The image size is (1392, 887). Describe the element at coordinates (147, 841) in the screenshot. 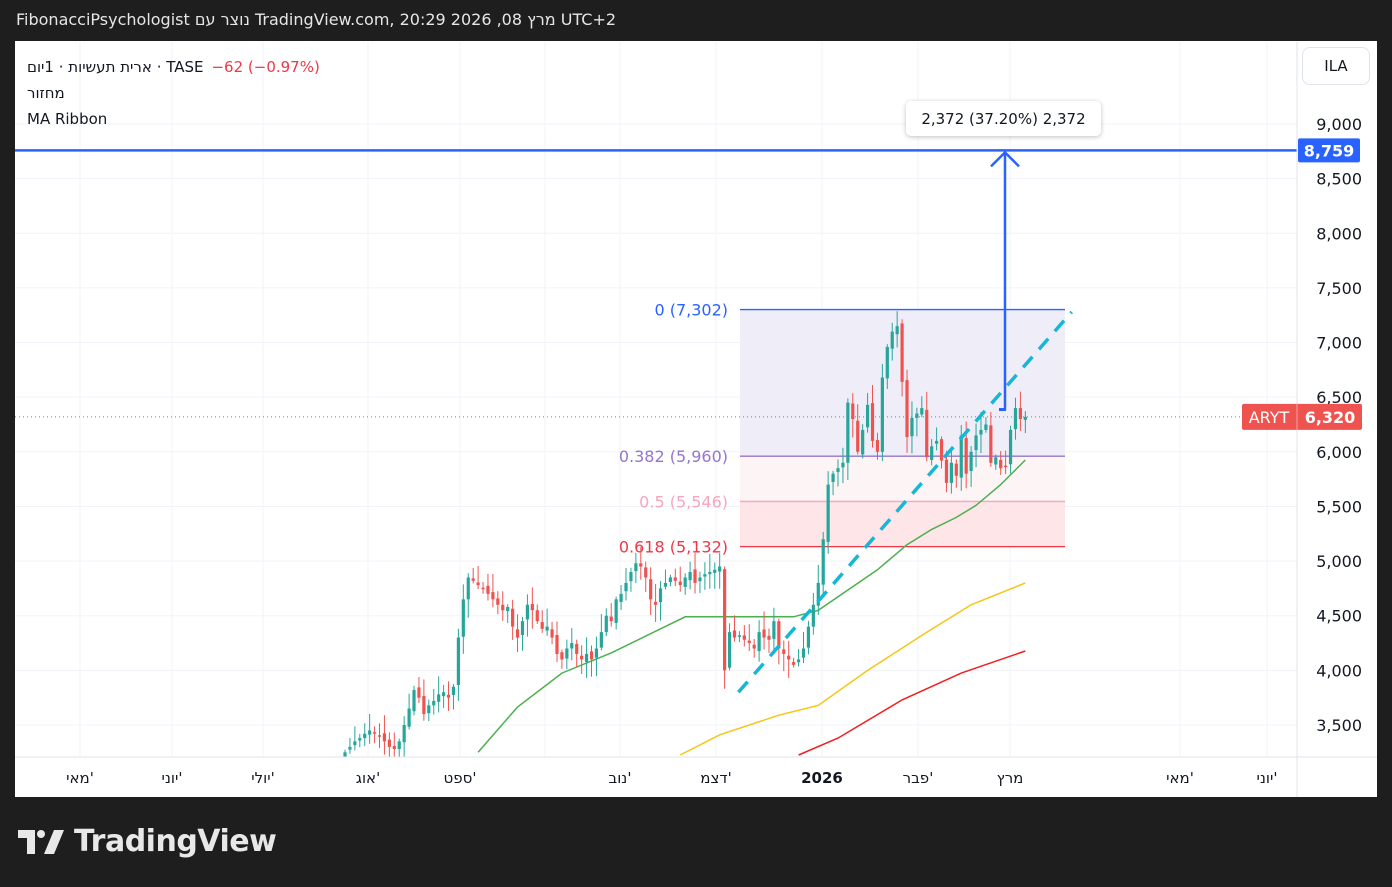

I see `tradingview-logo: TradingView` at that location.